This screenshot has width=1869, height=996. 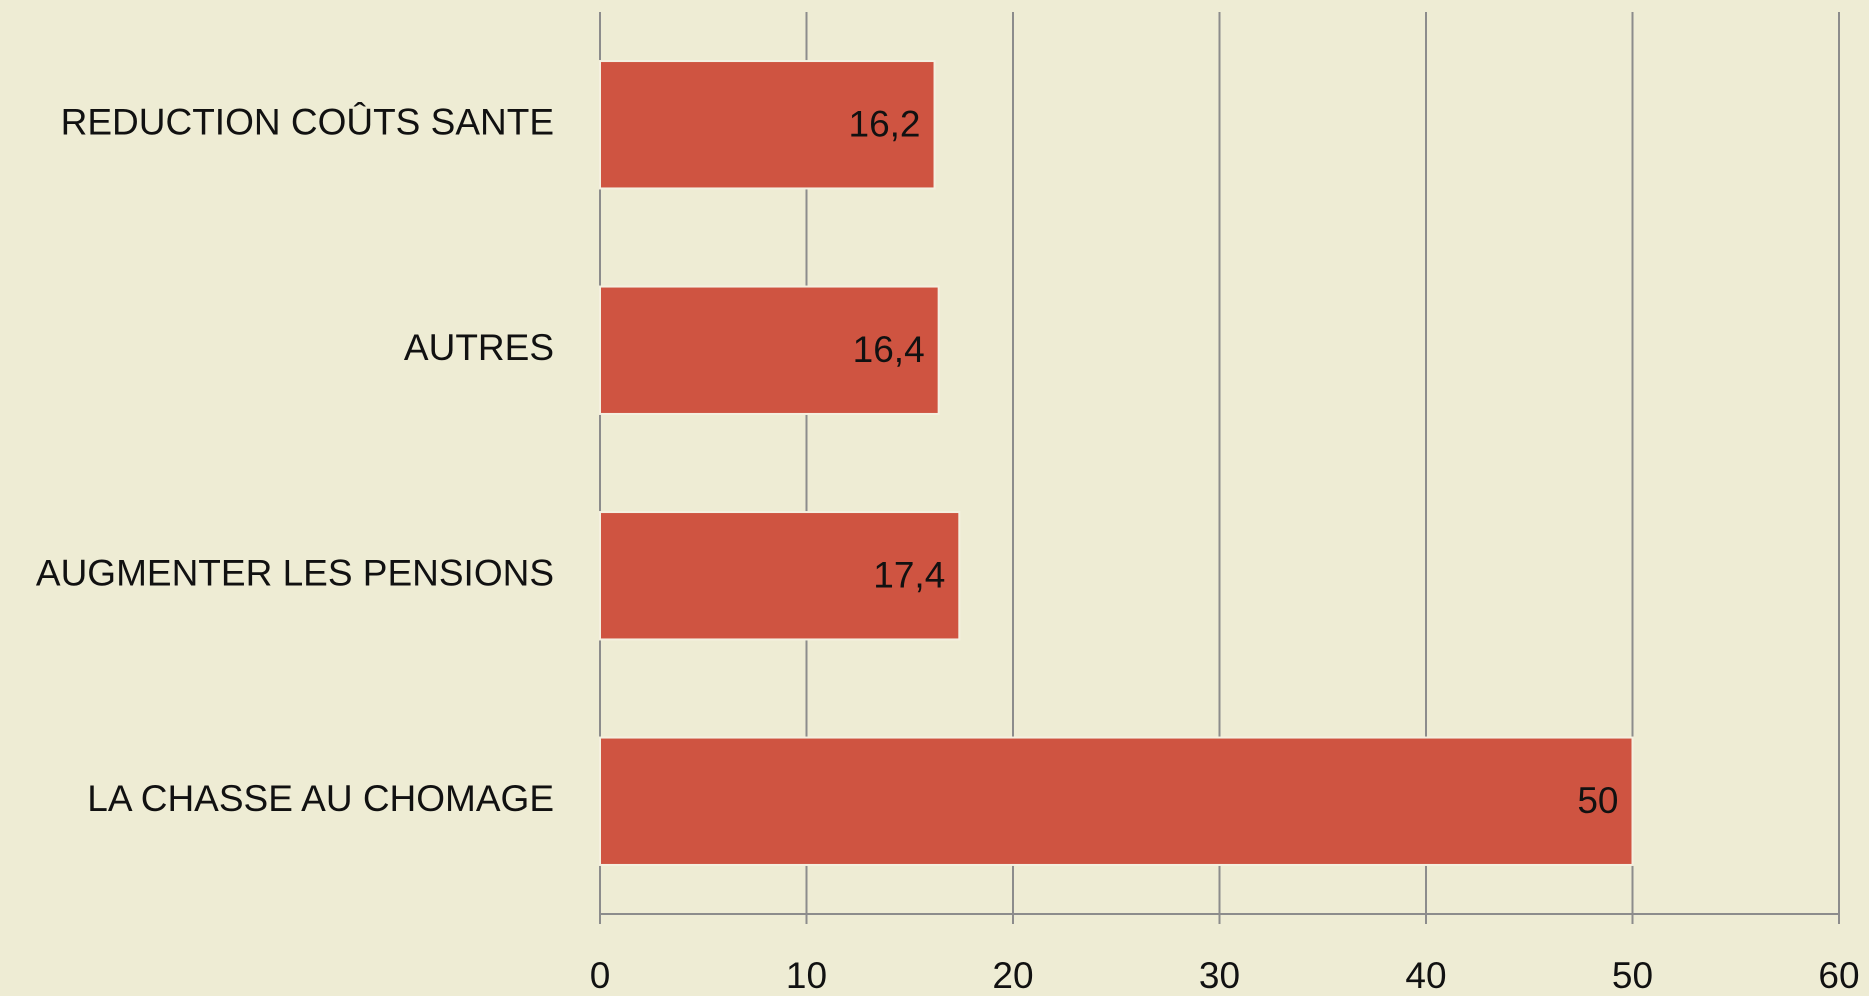 What do you see at coordinates (889, 349) in the screenshot?
I see `value-label: 16,4` at bounding box center [889, 349].